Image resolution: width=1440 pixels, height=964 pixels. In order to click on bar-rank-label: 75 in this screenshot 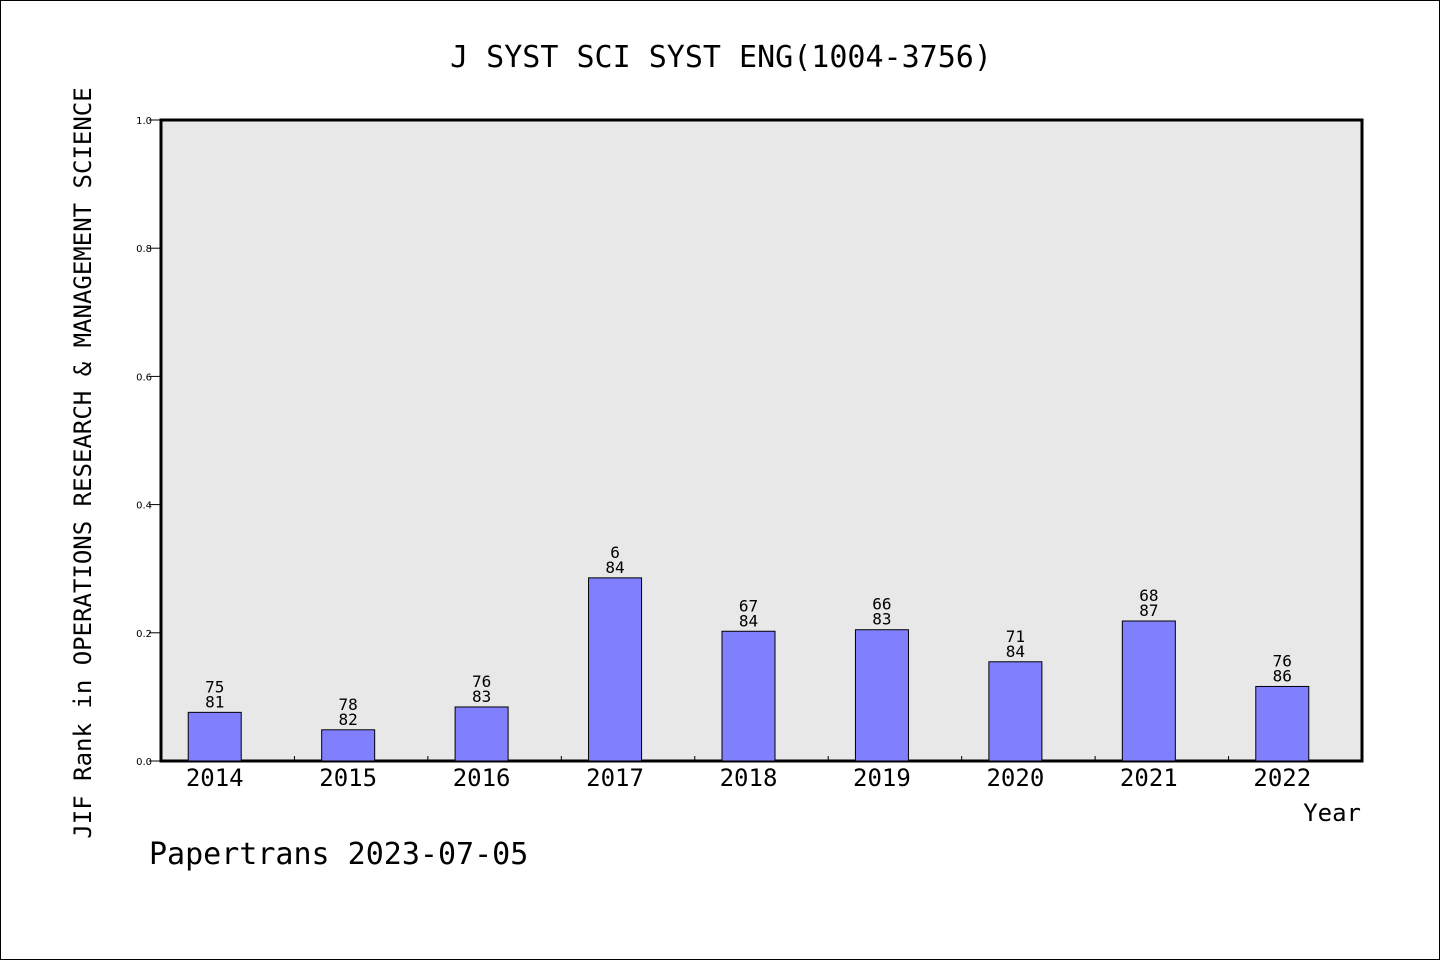, I will do `click(214, 686)`.